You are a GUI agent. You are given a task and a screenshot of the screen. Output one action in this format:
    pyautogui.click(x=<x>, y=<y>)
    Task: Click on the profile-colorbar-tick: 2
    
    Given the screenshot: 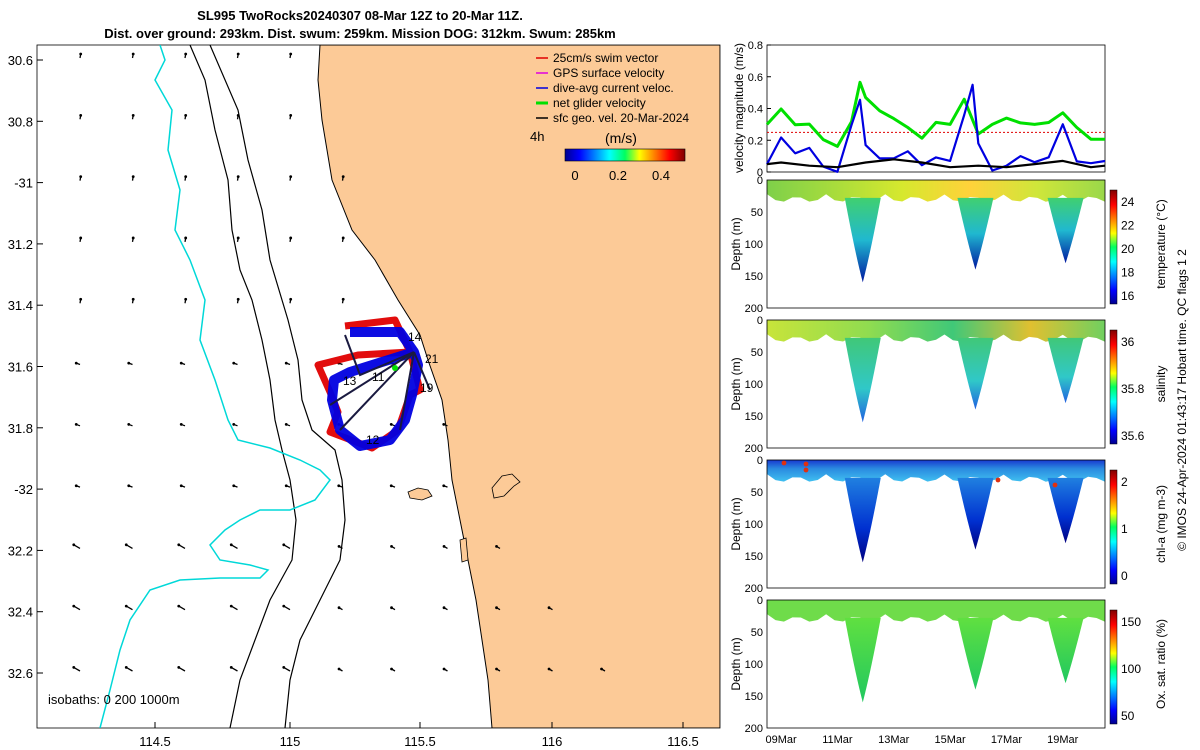 What is the action you would take?
    pyautogui.click(x=1124, y=482)
    